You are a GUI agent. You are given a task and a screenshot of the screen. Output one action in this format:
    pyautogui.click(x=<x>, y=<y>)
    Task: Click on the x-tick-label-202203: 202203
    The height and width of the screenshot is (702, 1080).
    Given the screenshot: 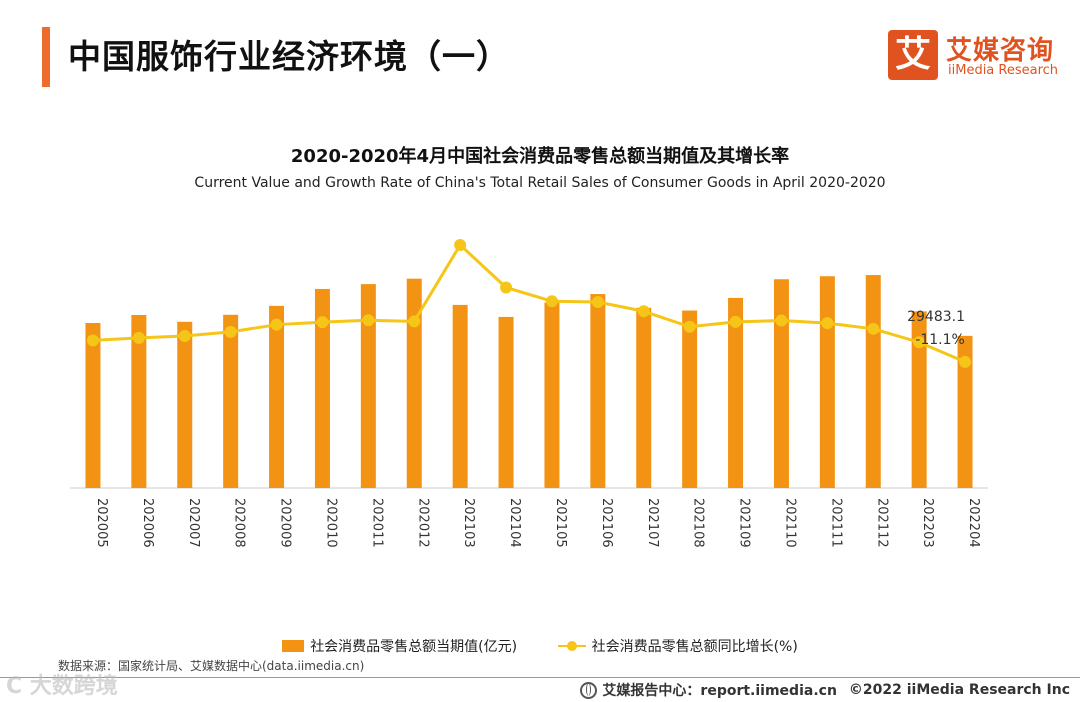 What is the action you would take?
    pyautogui.click(x=927, y=523)
    